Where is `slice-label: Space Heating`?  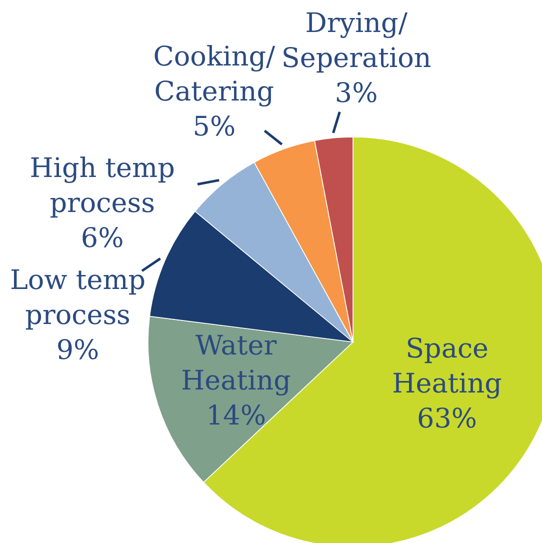 slice-label: Space Heating is located at coordinates (447, 366).